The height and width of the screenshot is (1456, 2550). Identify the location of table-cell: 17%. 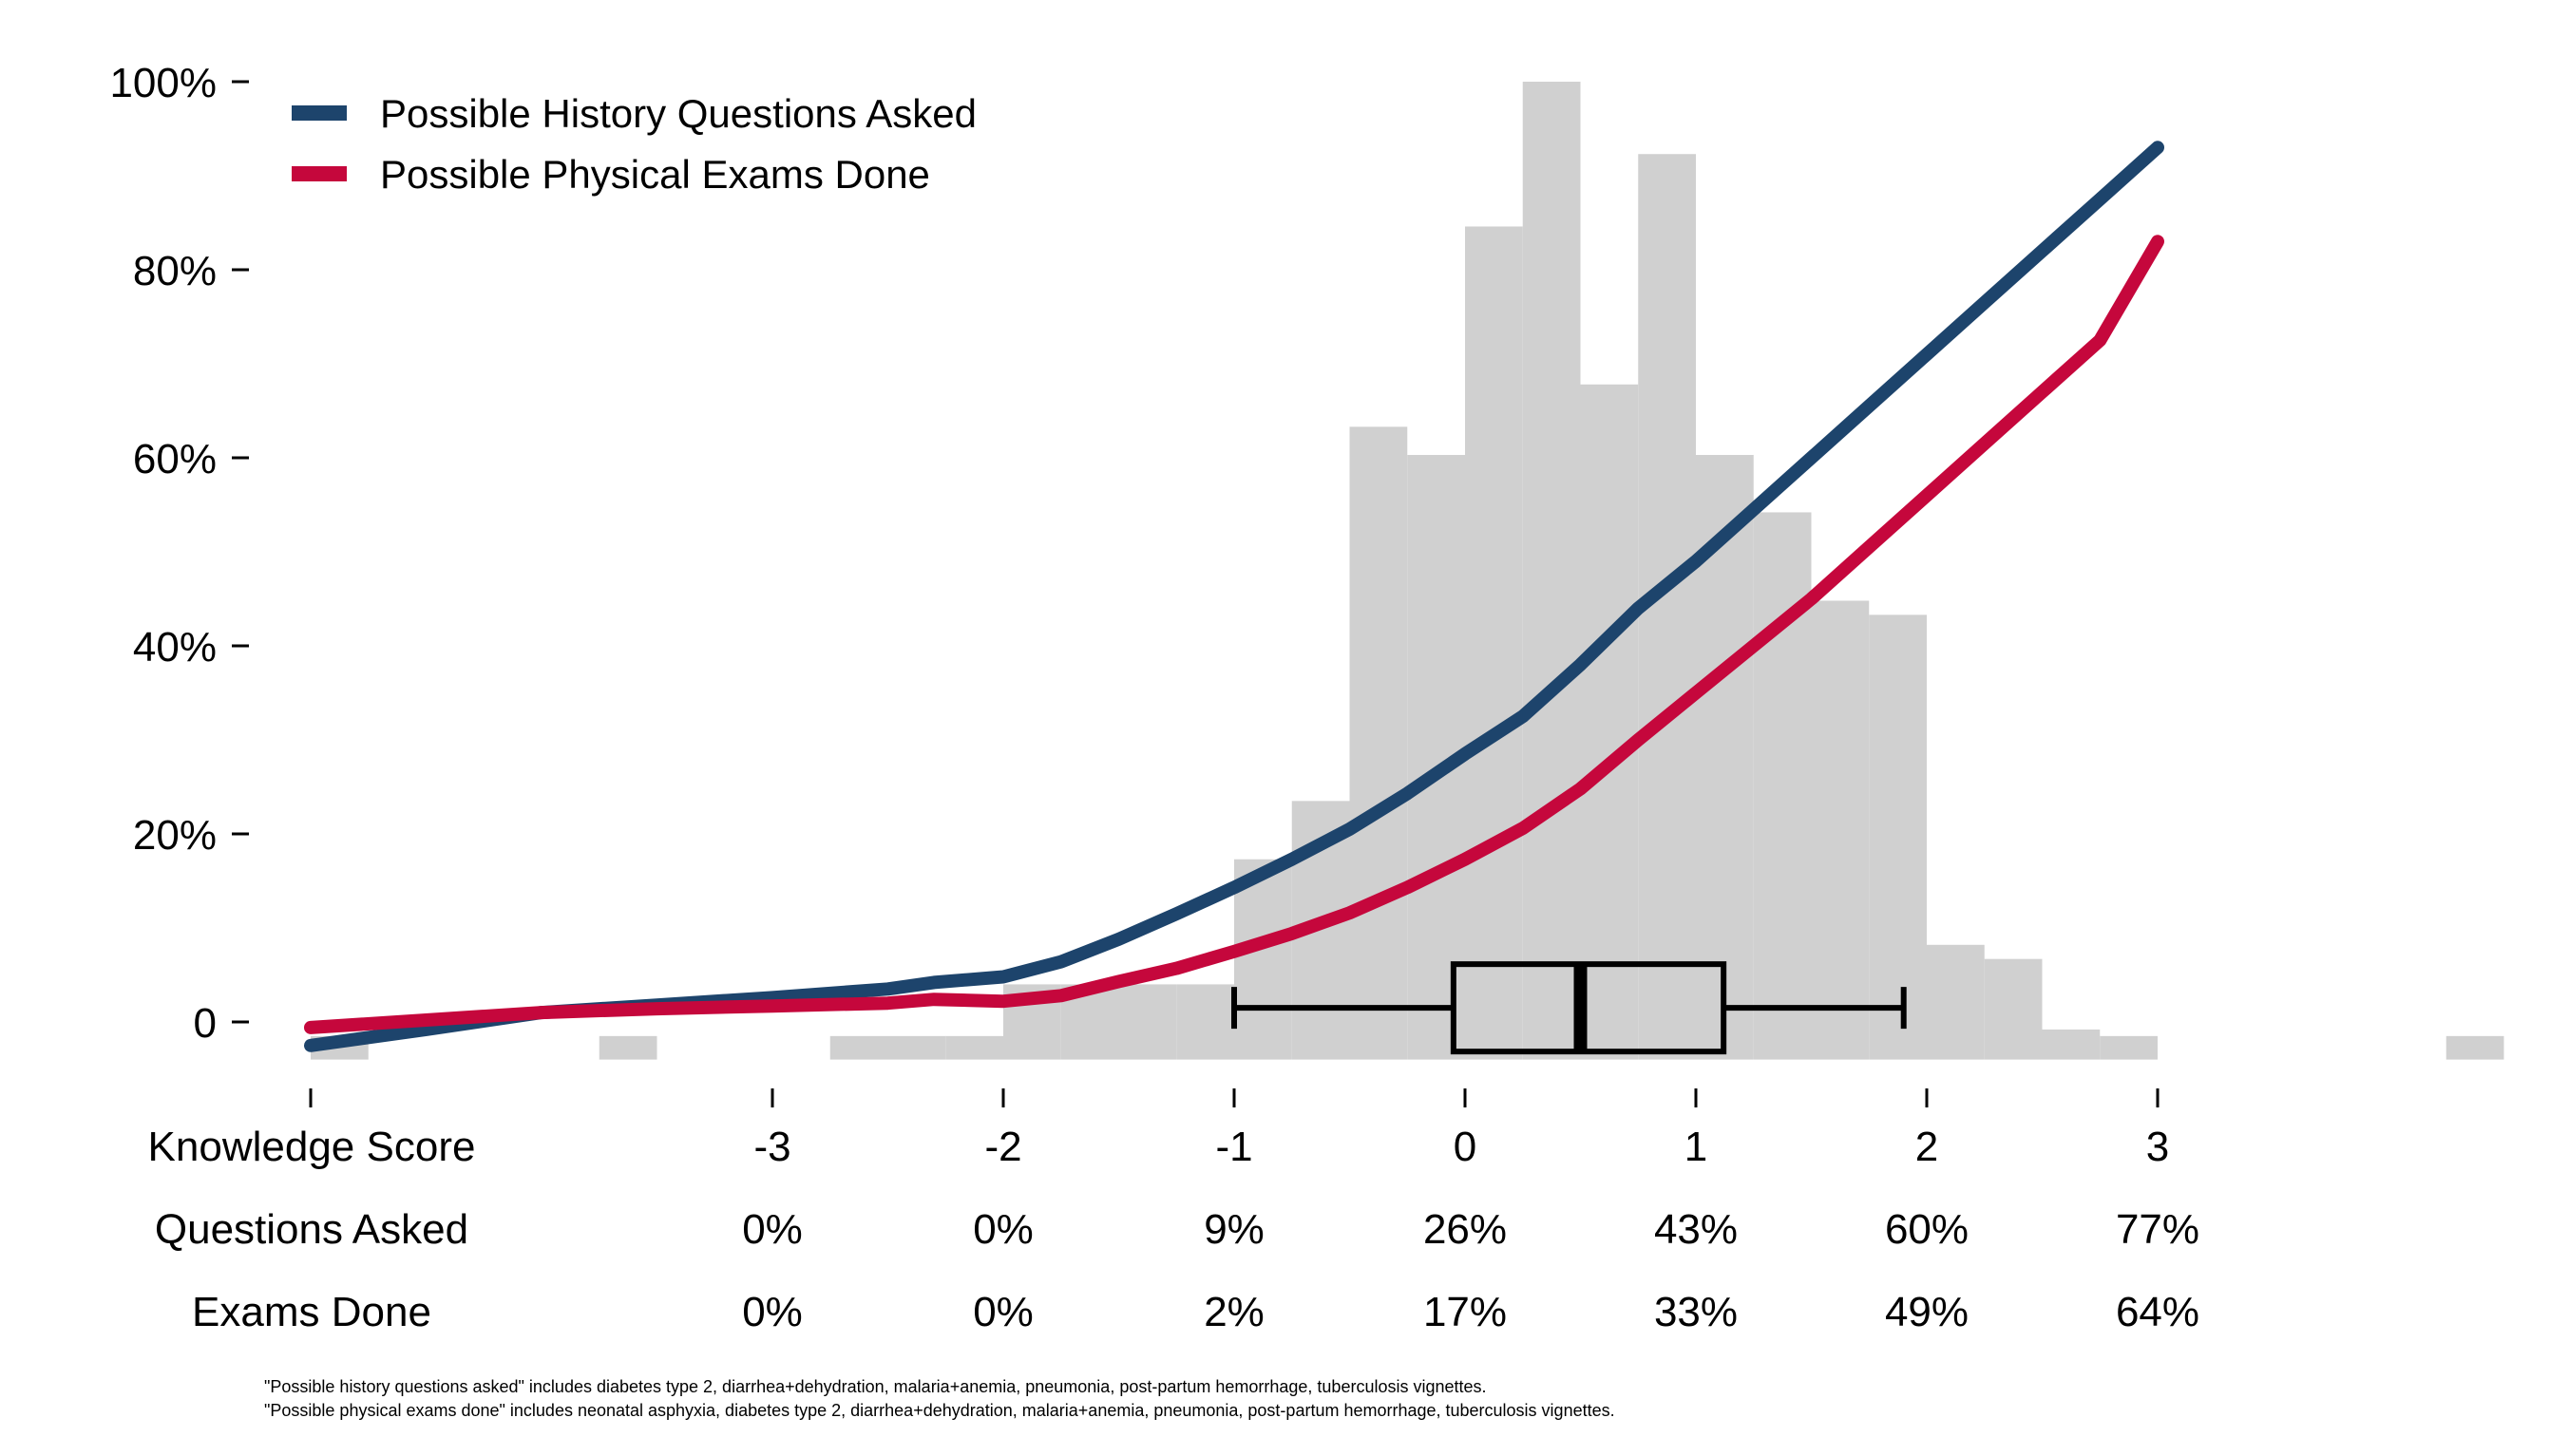
(1465, 1312).